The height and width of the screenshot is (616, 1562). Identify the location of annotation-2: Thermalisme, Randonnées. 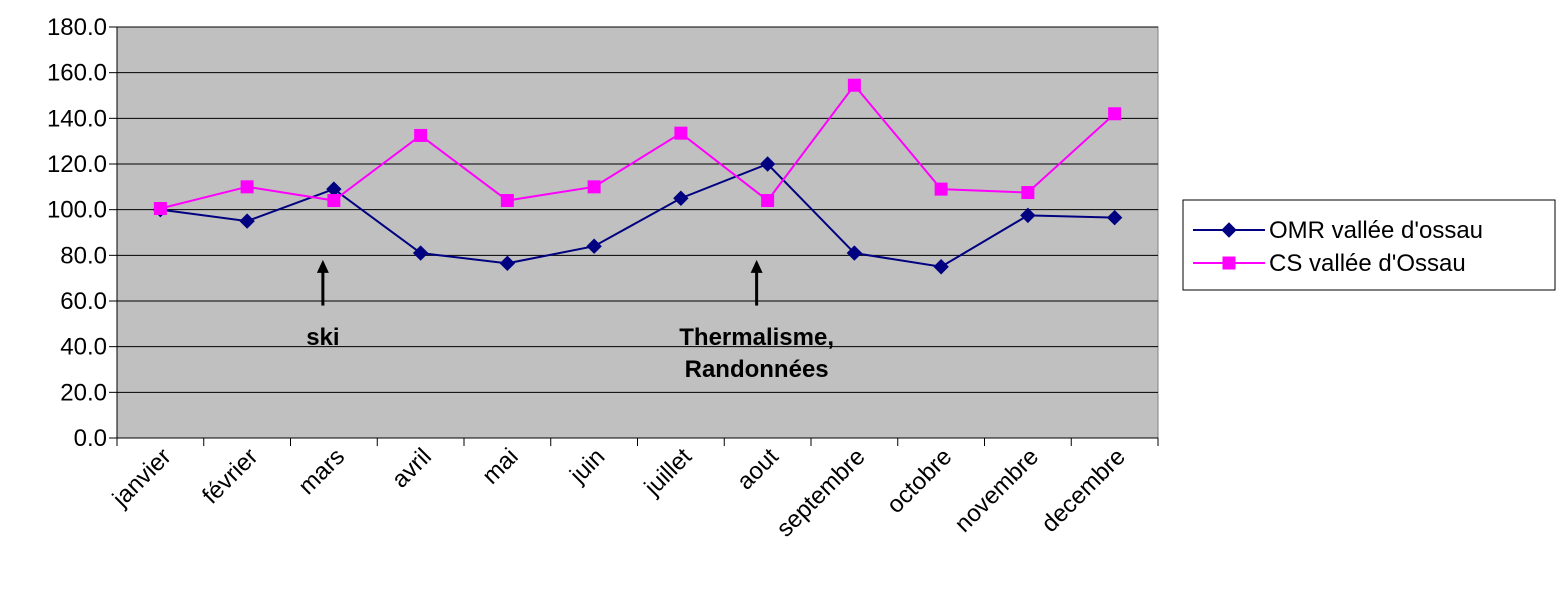
(756, 321).